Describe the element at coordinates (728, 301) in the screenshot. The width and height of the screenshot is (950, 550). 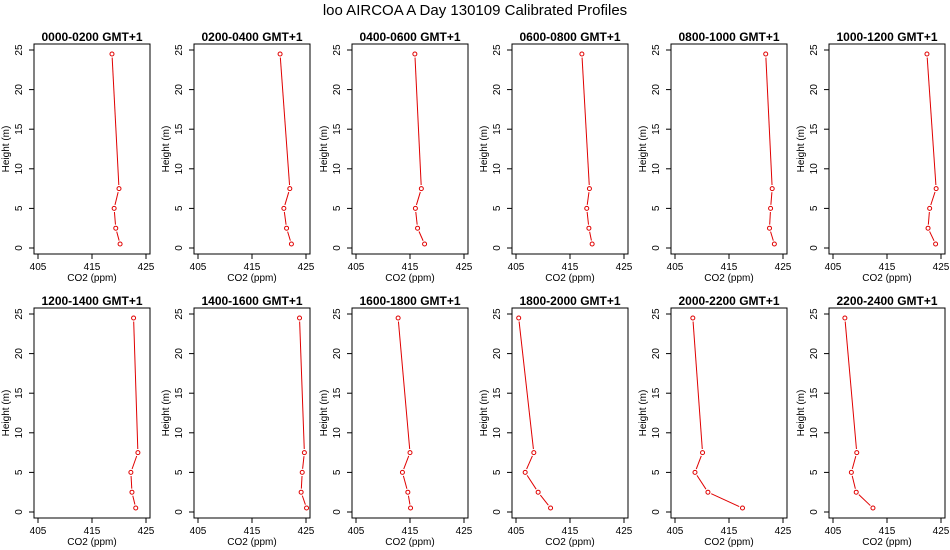
I see `panel-title: 2000-2200 GMT+1` at that location.